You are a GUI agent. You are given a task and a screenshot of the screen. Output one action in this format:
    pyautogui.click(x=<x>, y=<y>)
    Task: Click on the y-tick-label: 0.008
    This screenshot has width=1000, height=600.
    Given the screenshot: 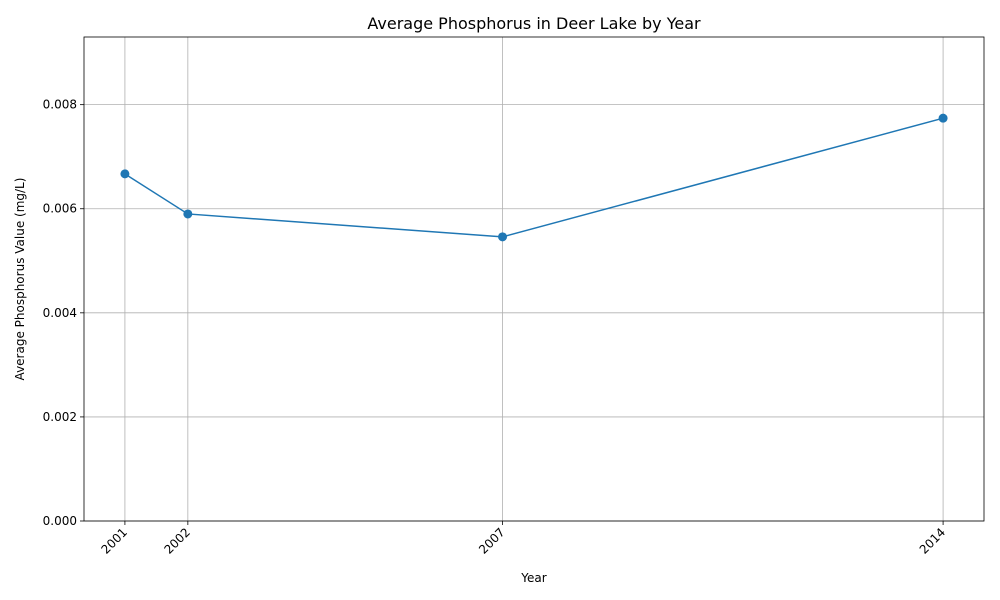 What is the action you would take?
    pyautogui.click(x=60, y=105)
    